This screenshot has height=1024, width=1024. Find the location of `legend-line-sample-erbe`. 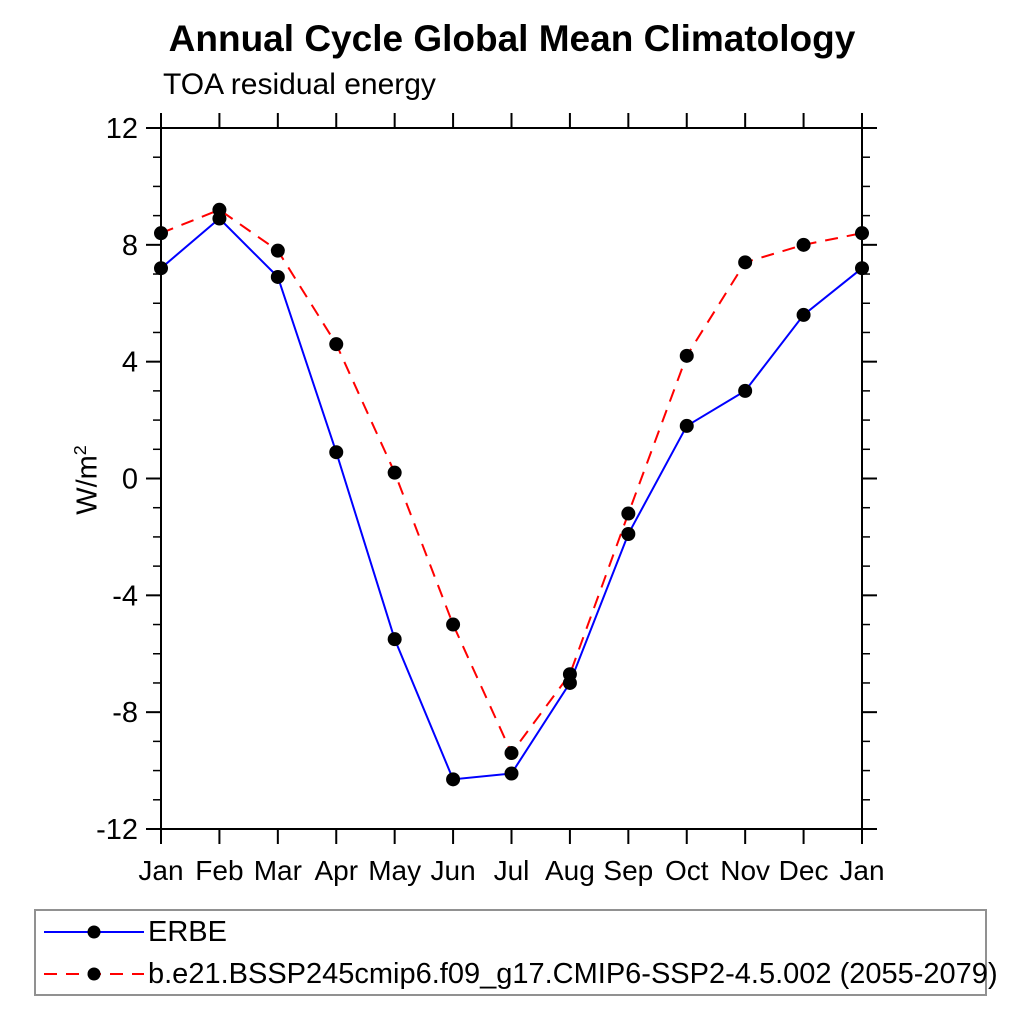

legend-line-sample-erbe is located at coordinates (94, 931).